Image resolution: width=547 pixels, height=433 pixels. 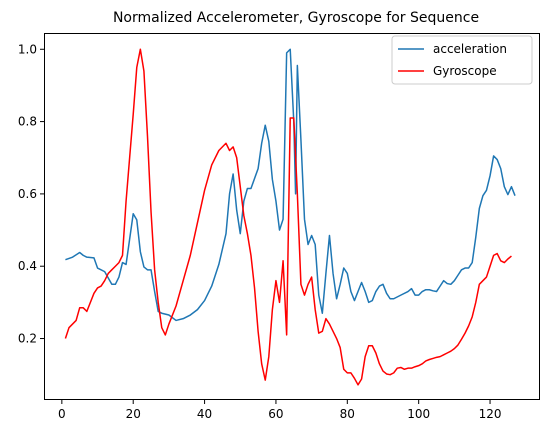 What do you see at coordinates (133, 414) in the screenshot?
I see `x-tick-label: 20` at bounding box center [133, 414].